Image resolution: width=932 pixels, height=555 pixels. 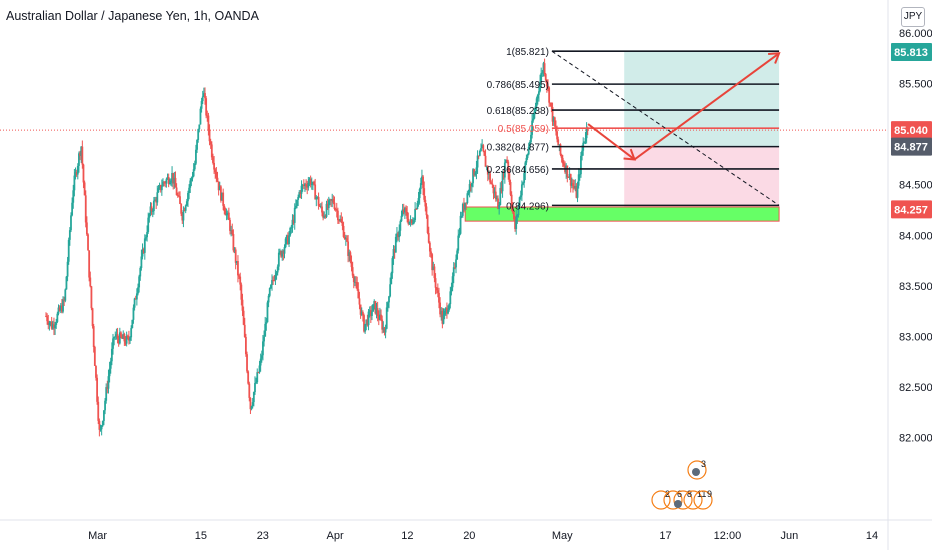 What do you see at coordinates (263, 536) in the screenshot?
I see `x-tick-label: 23` at bounding box center [263, 536].